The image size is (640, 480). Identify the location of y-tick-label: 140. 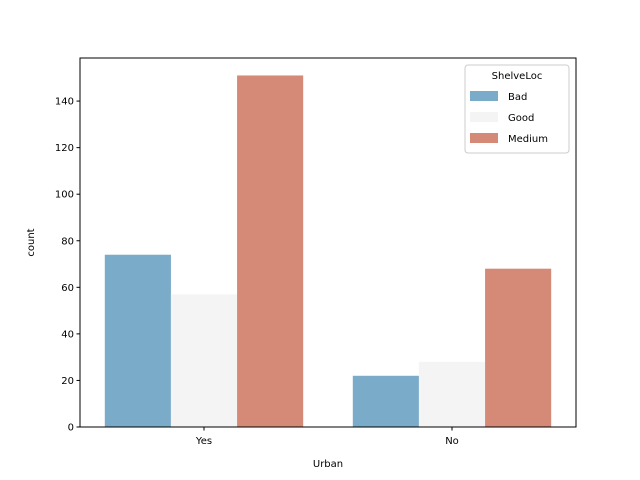
(64, 102).